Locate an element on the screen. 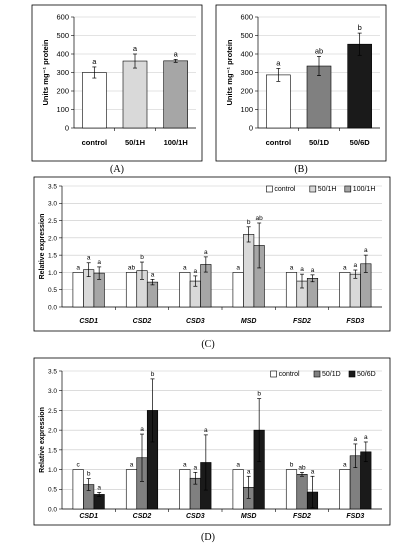 Image resolution: width=415 pixels, height=550 pixels. panel-c-ytick-label: 2.5 is located at coordinates (52, 221).